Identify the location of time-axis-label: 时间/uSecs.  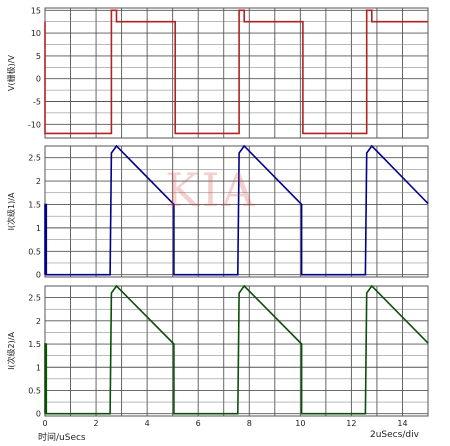
(62, 438).